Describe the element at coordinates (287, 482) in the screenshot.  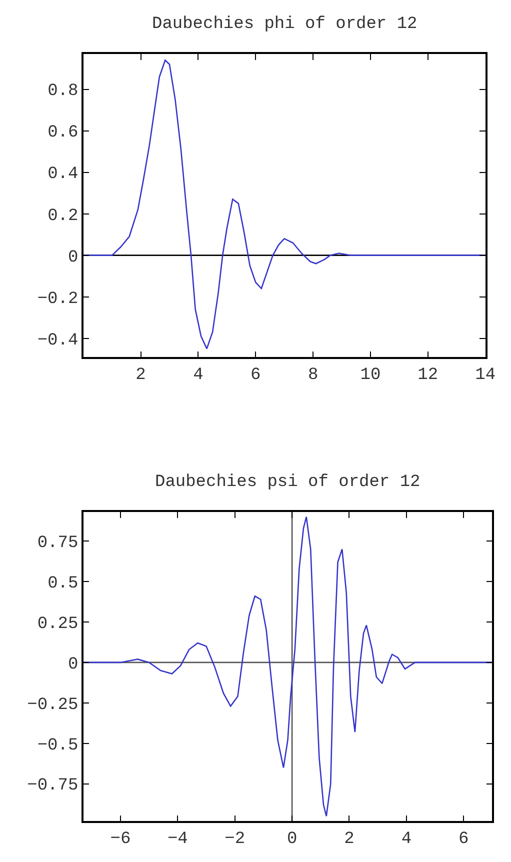
I see `chart-title: Daubechies psi of order 12` at that location.